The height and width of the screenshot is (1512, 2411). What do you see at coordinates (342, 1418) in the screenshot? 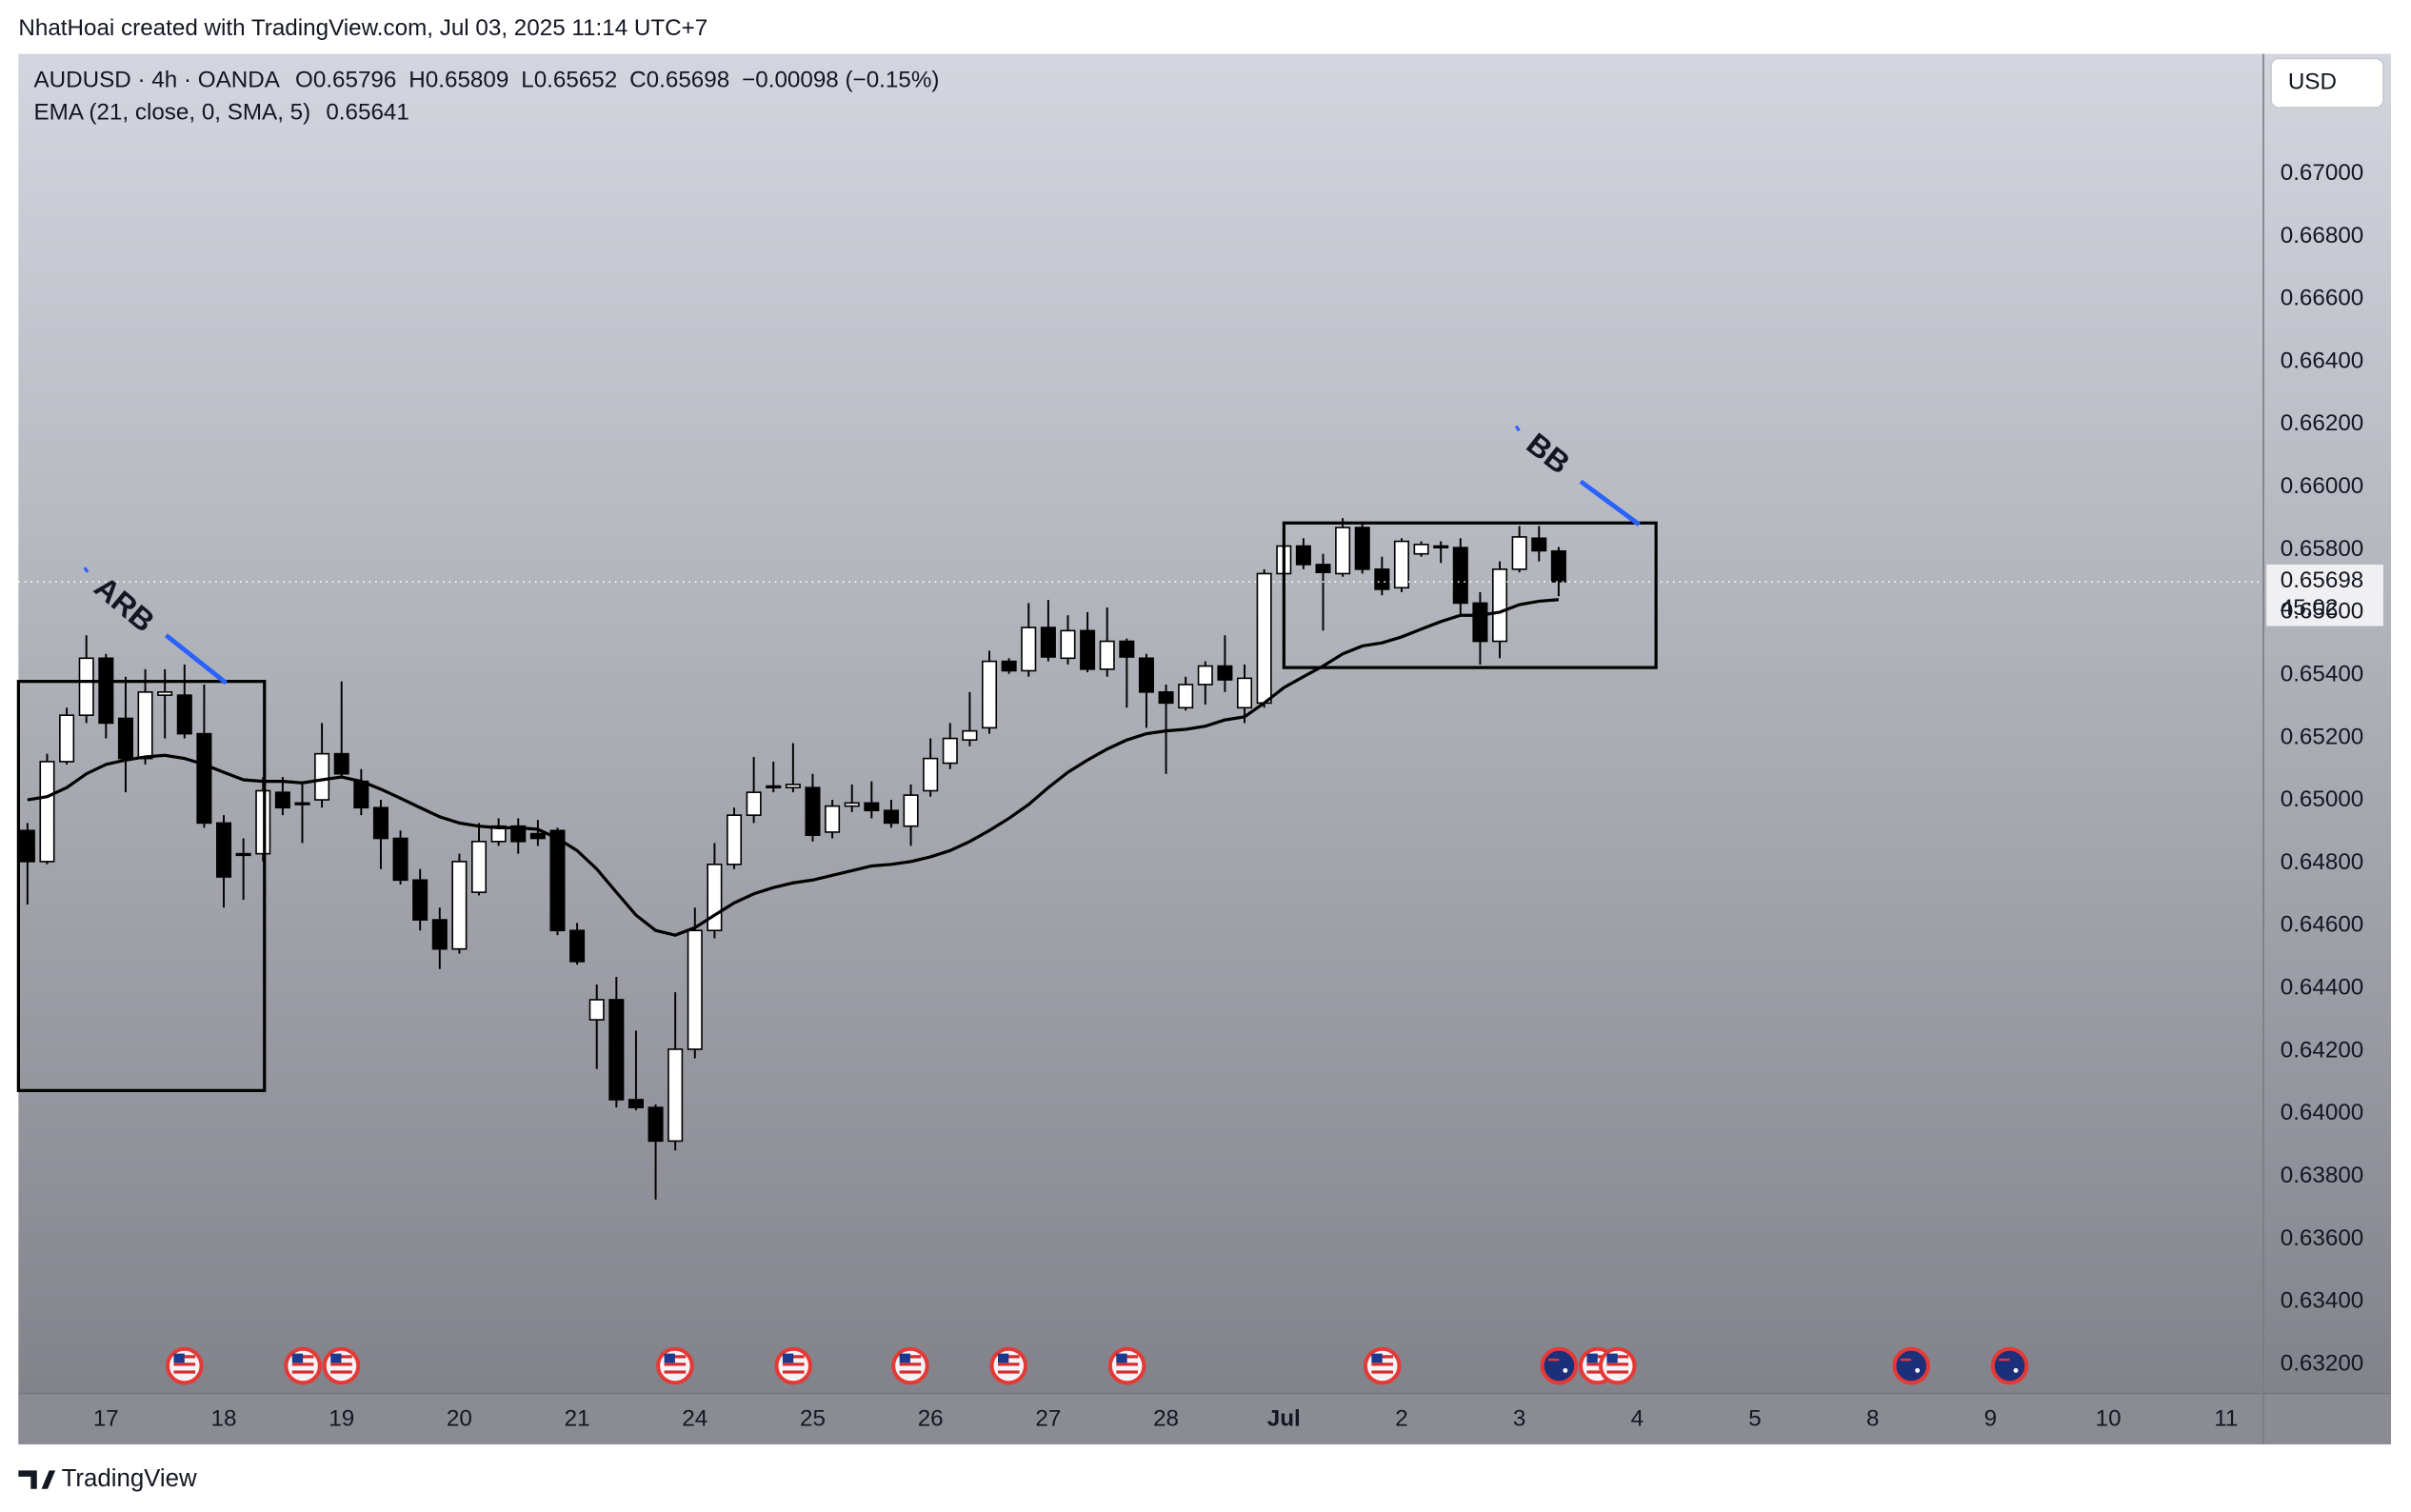
I see `x-tick-label: 19` at bounding box center [342, 1418].